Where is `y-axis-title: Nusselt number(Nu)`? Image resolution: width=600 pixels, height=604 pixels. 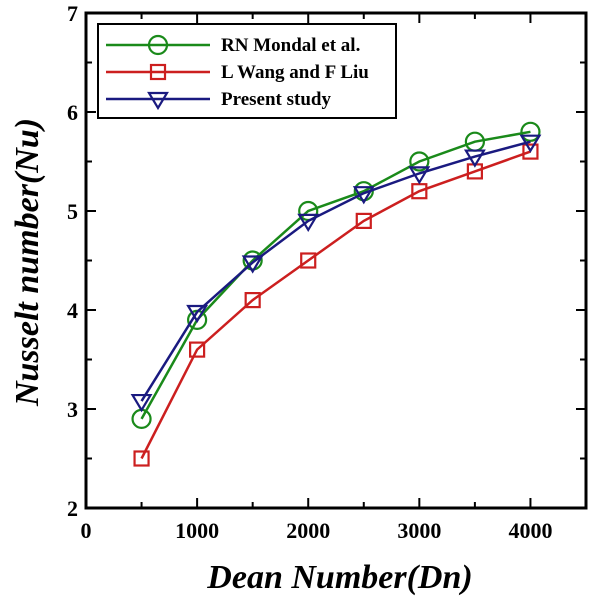 y-axis-title: Nusselt number(Nu) is located at coordinates (27, 262).